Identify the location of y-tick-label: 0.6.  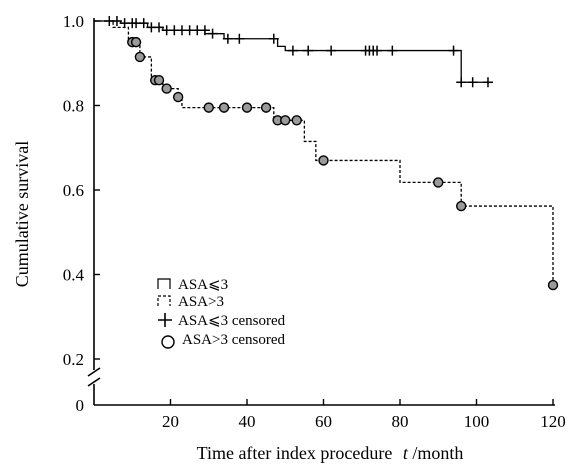
(73, 190).